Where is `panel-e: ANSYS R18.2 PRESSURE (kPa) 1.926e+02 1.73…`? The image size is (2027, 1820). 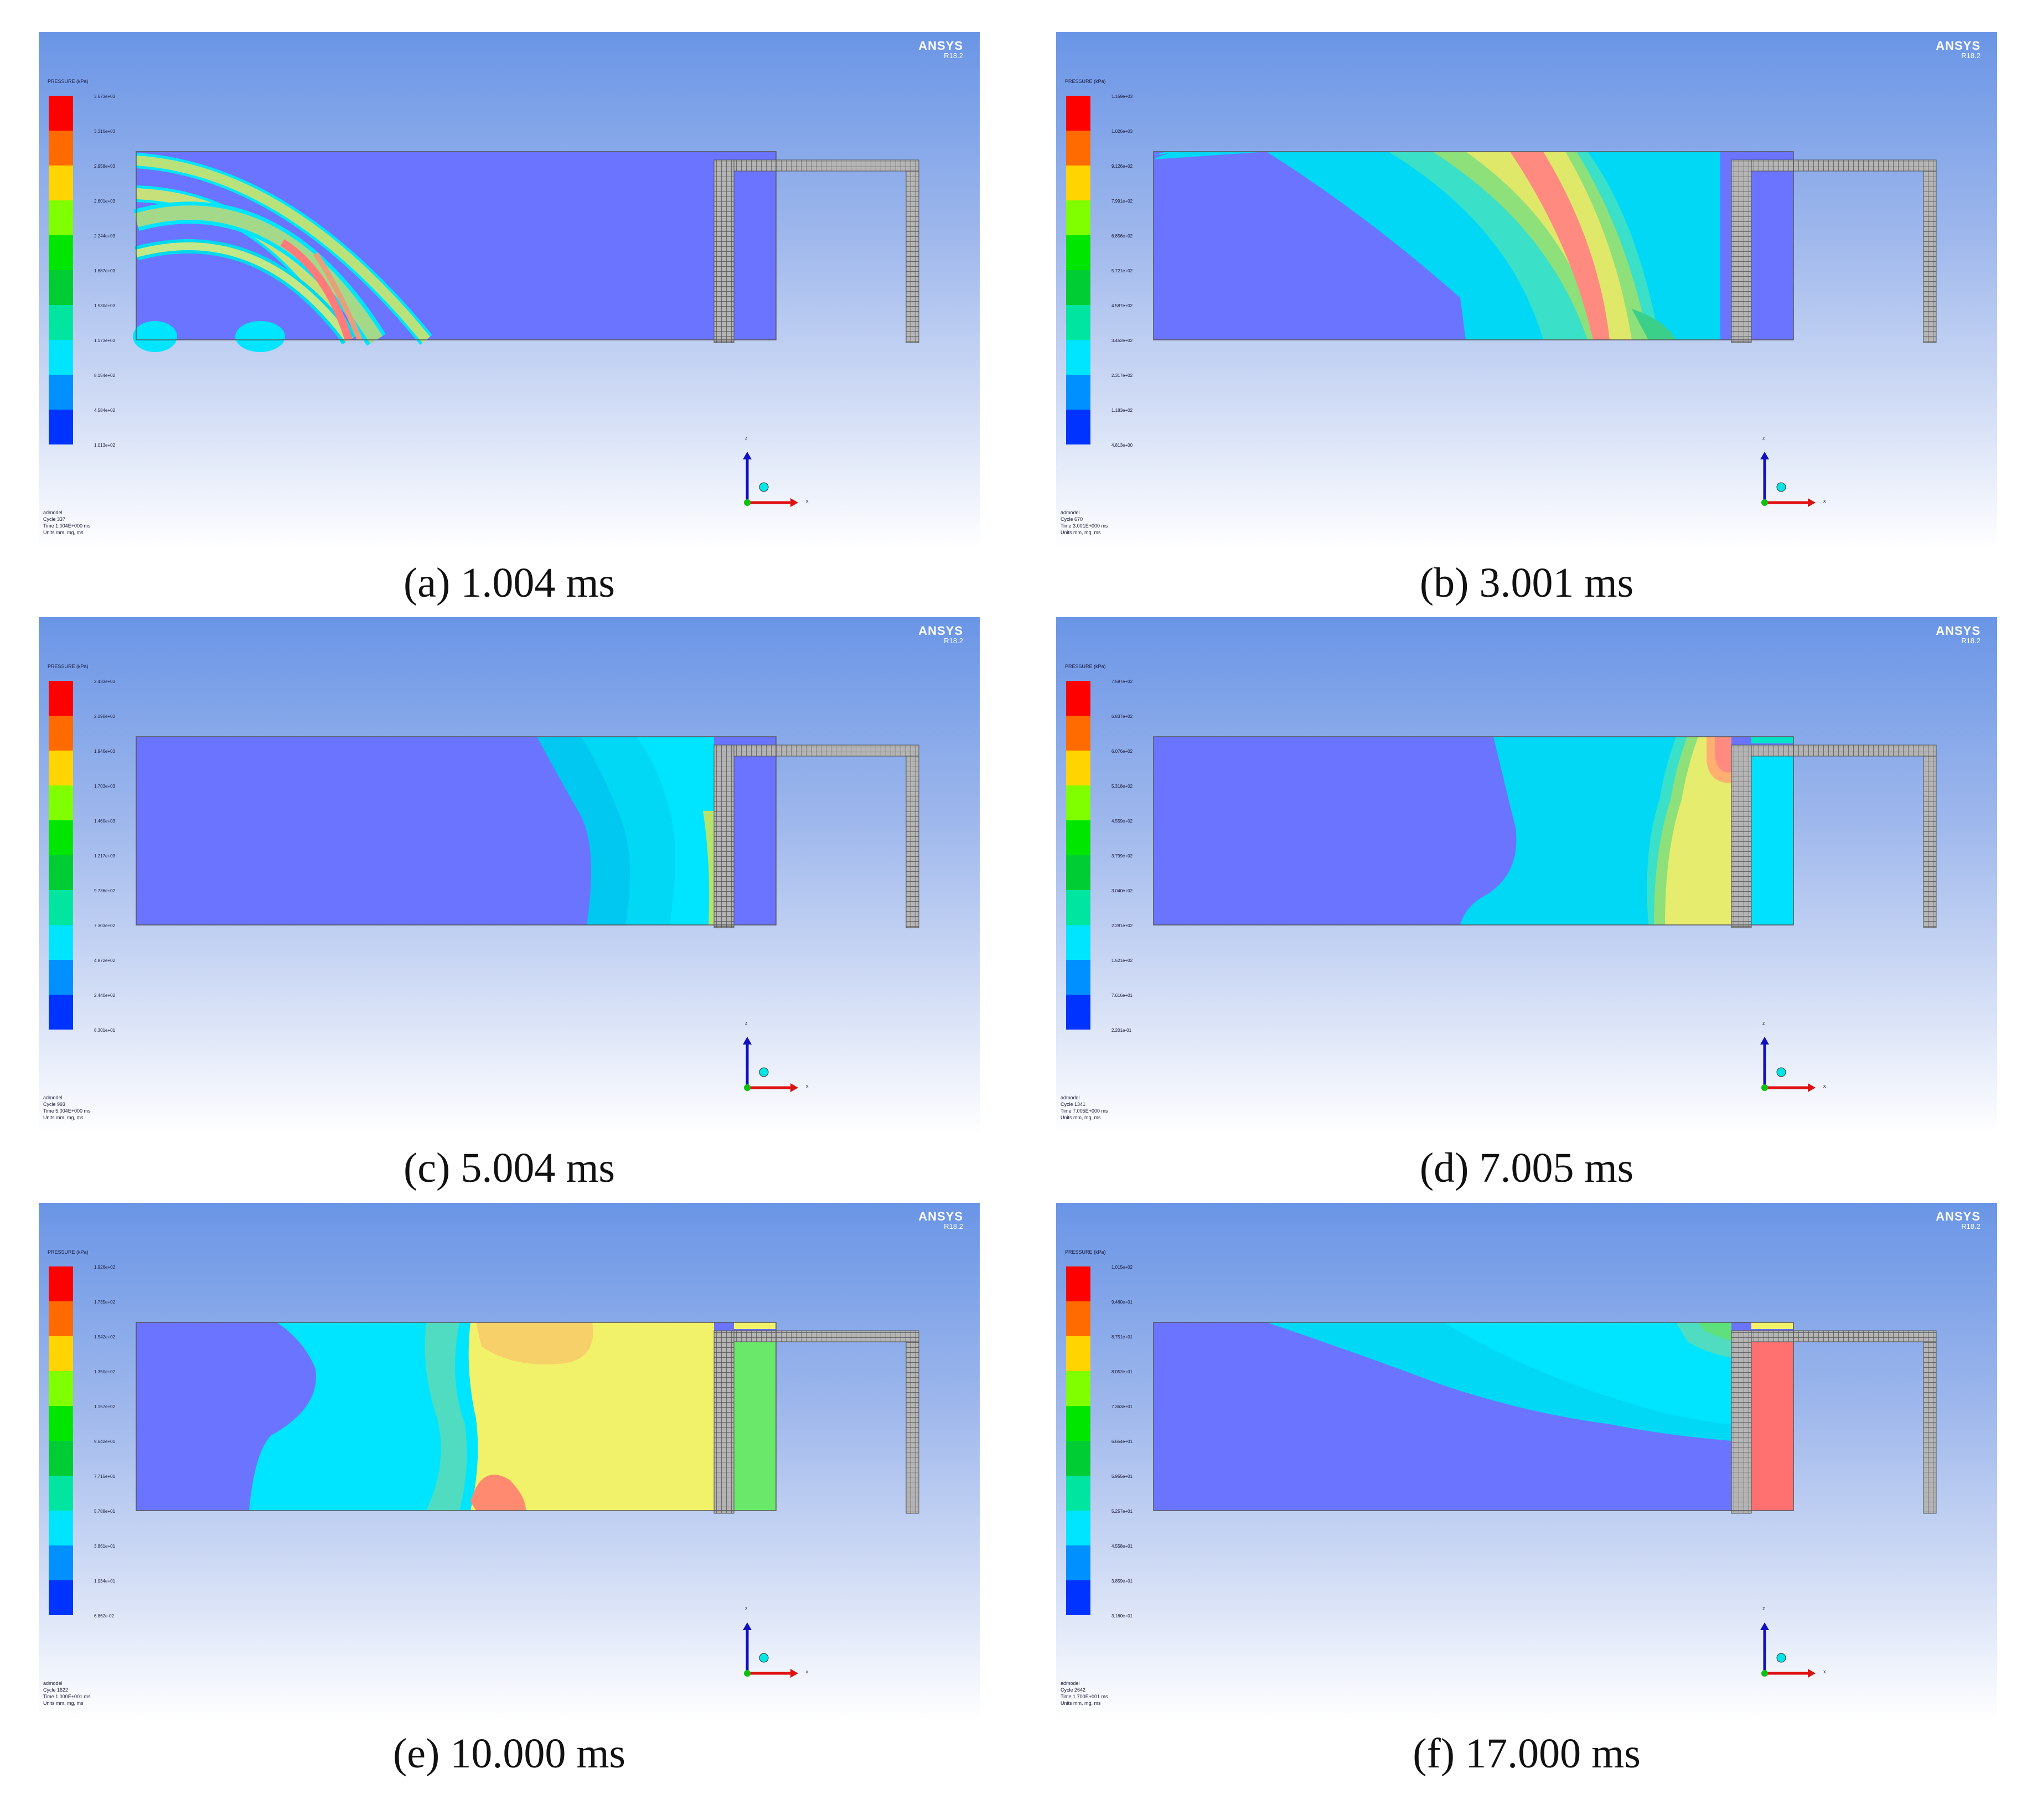 panel-e: ANSYS R18.2 PRESSURE (kPa) 1.926e+02 1.73… is located at coordinates (509, 1462).